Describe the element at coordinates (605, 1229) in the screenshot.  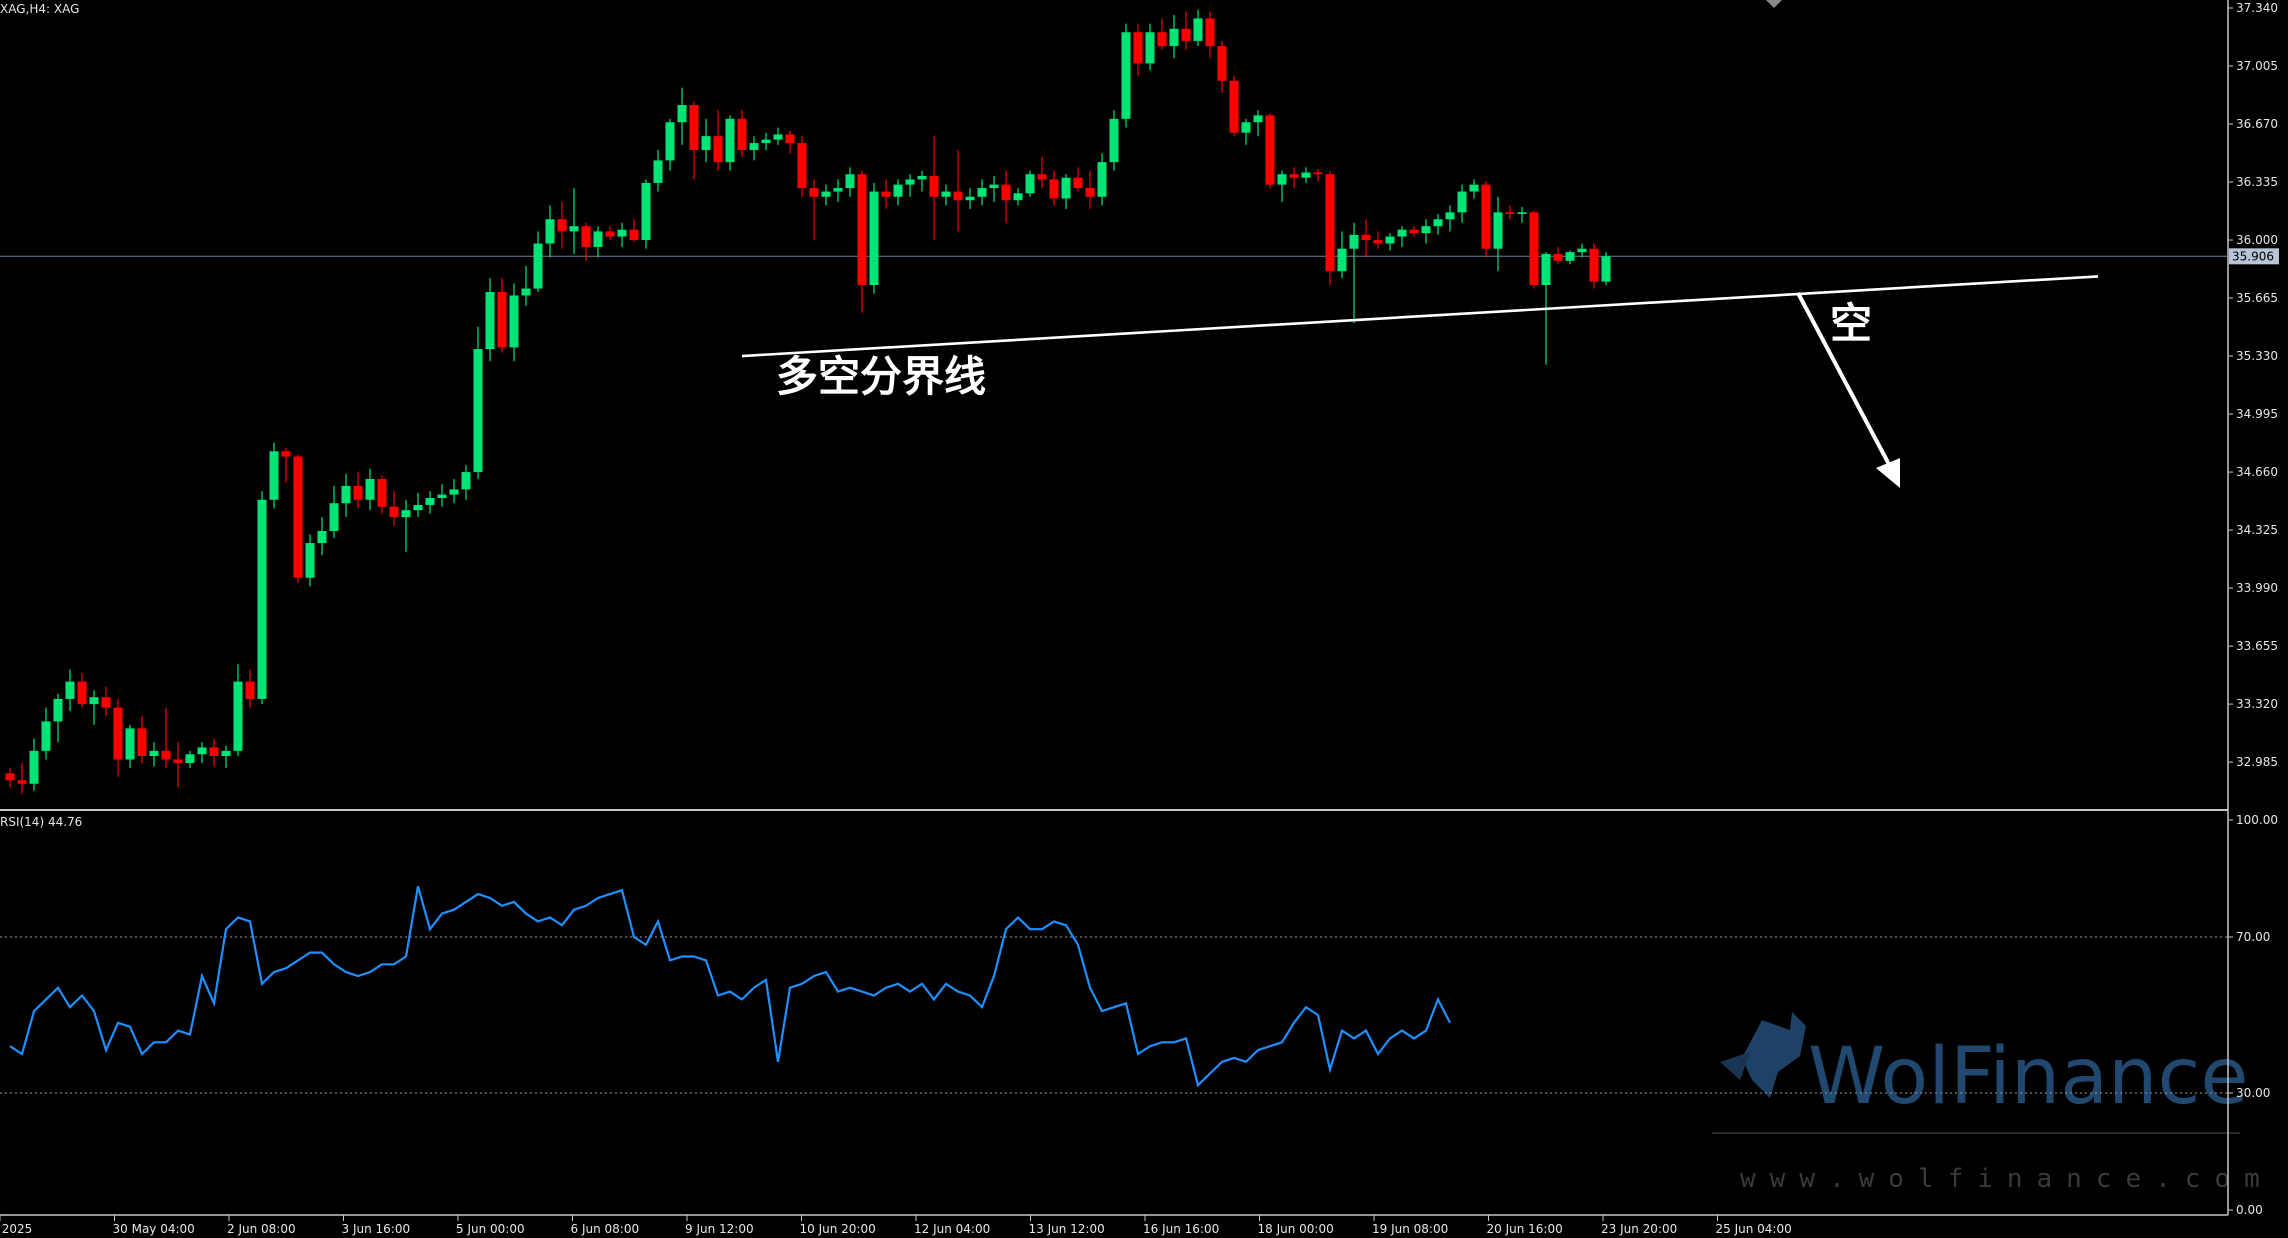
I see `time-tick-label: 6 Jun 08:00` at that location.